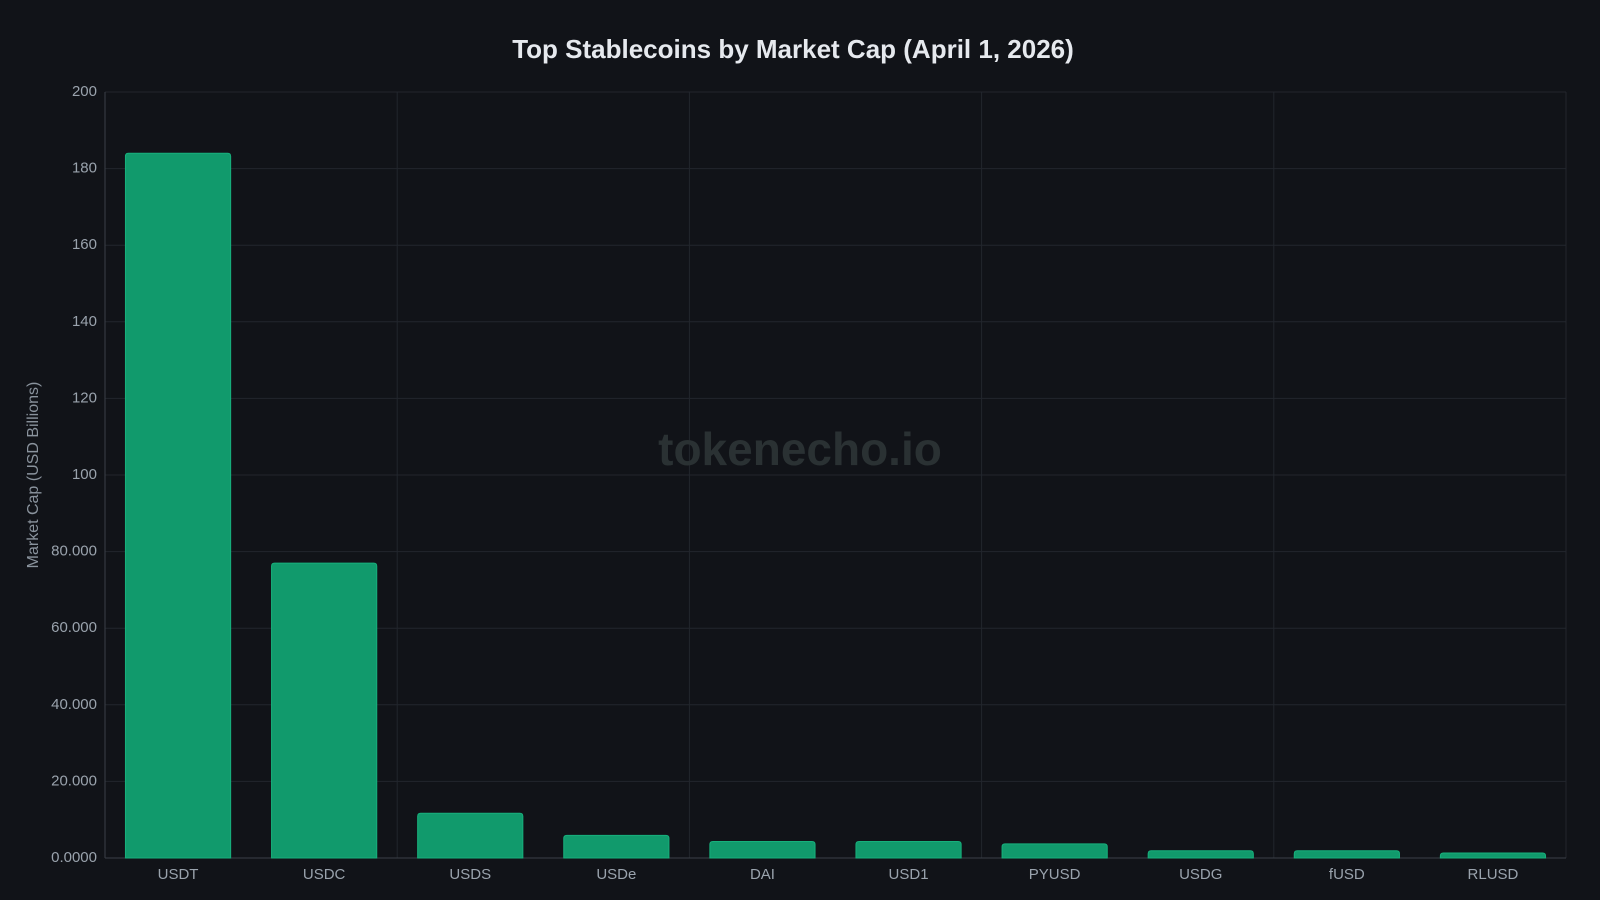 This screenshot has width=1600, height=900. I want to click on x-tick-label: USD1, so click(909, 874).